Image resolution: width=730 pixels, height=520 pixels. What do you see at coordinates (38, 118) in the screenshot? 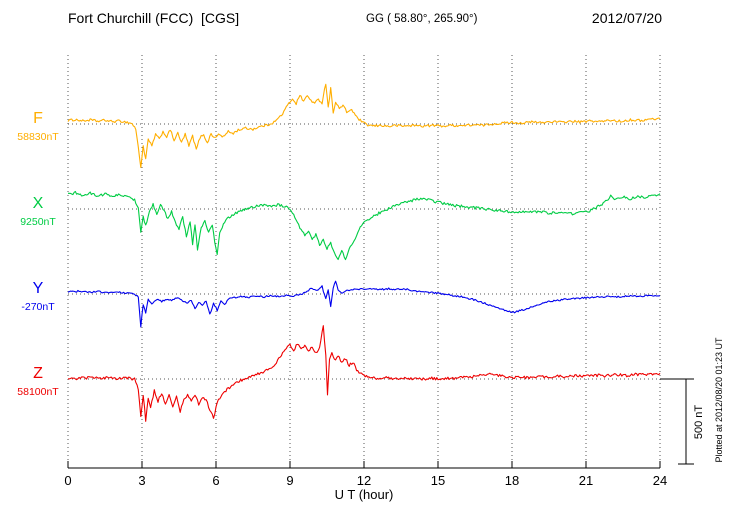
I see `series-letter-F: F` at bounding box center [38, 118].